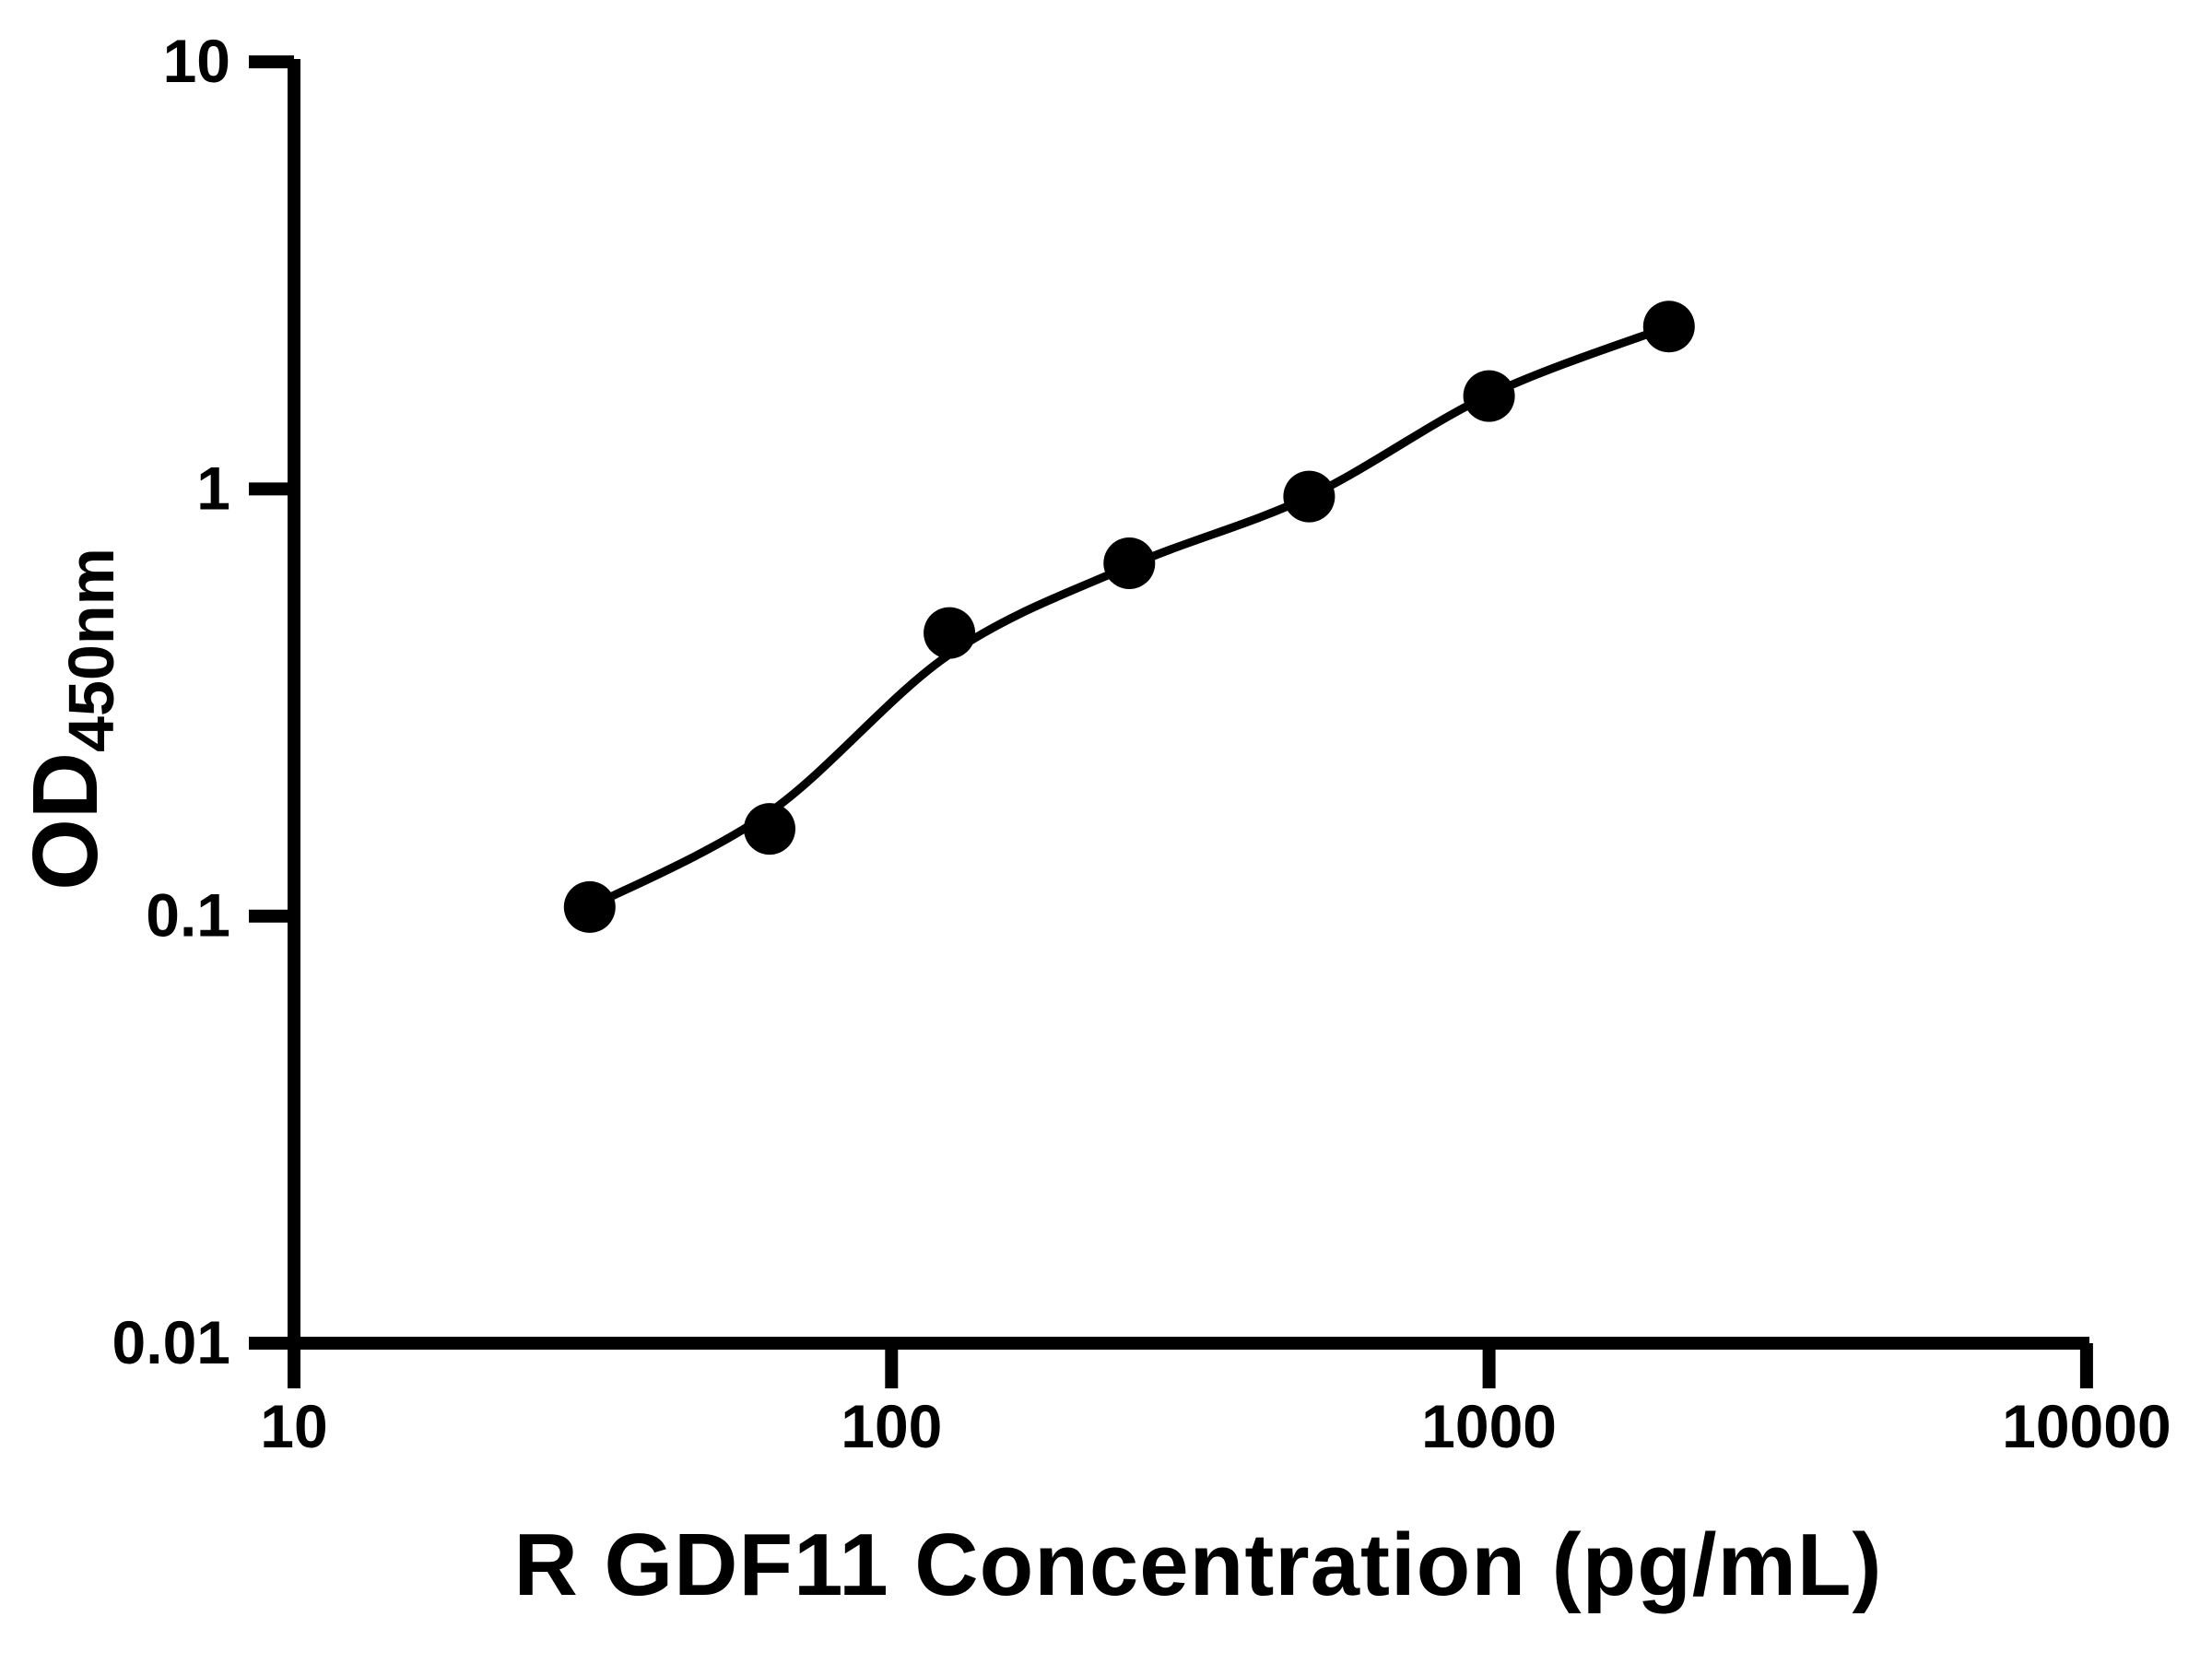 Image resolution: width=2212 pixels, height=1664 pixels. Describe the element at coordinates (171, 1342) in the screenshot. I see `y-tick-label: 0.01` at that location.